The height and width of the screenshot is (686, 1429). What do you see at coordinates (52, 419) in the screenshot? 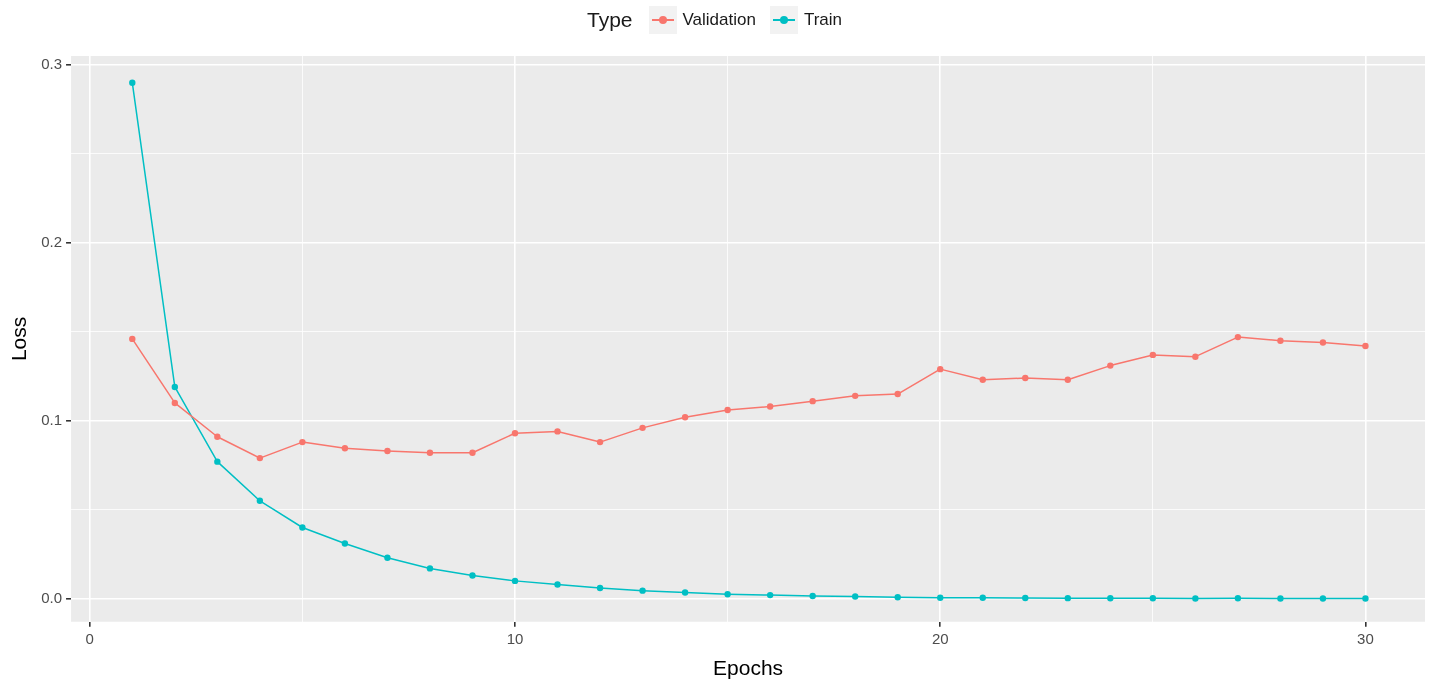
I see `y-tick-label: 0.1` at bounding box center [52, 419].